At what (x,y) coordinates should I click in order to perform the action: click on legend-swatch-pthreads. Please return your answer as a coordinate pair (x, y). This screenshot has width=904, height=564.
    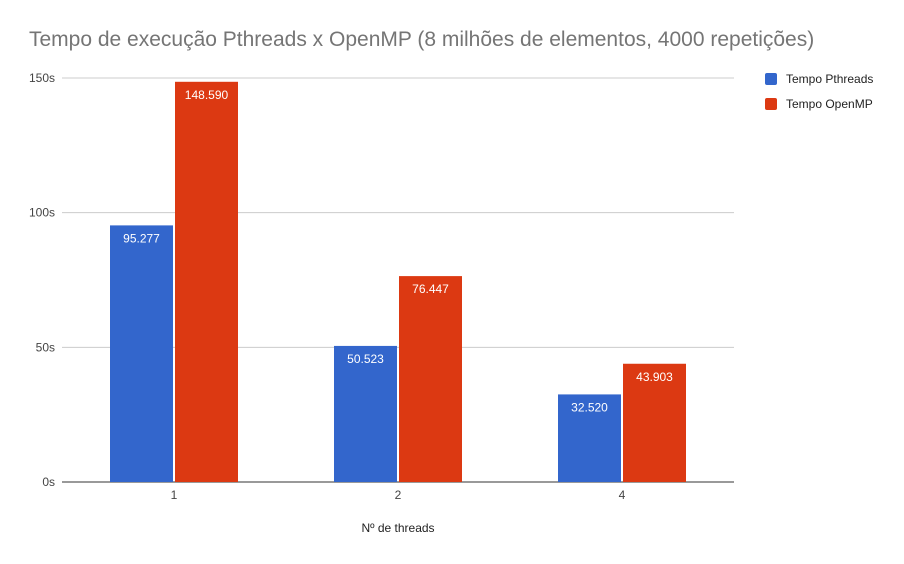
    Looking at the image, I should click on (771, 79).